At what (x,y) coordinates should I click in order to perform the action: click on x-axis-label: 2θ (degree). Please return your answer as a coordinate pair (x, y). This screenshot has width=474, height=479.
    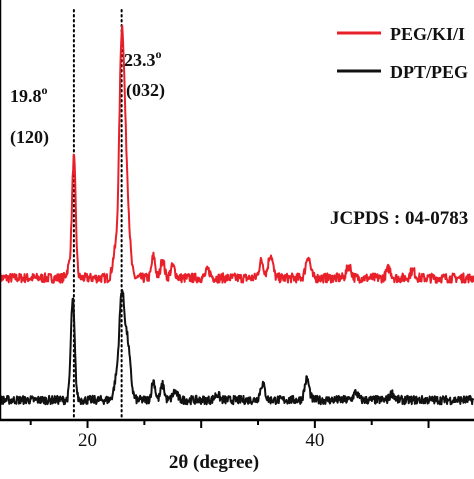
    Looking at the image, I should click on (214, 462).